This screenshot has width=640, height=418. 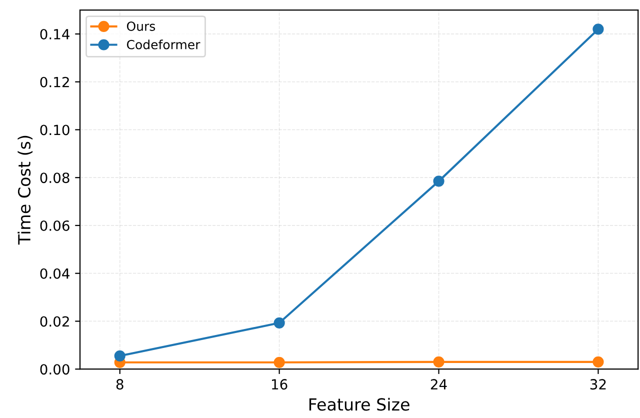 I want to click on x-tick-label: 16, so click(x=280, y=384).